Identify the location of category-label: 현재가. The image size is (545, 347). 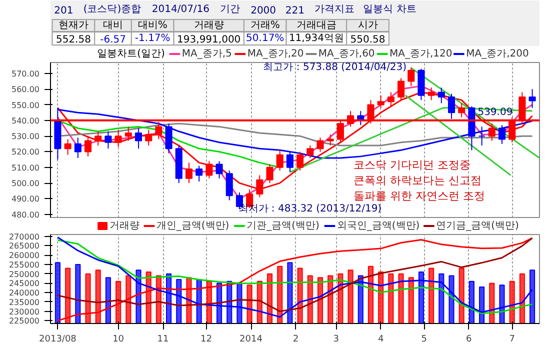
(73, 25).